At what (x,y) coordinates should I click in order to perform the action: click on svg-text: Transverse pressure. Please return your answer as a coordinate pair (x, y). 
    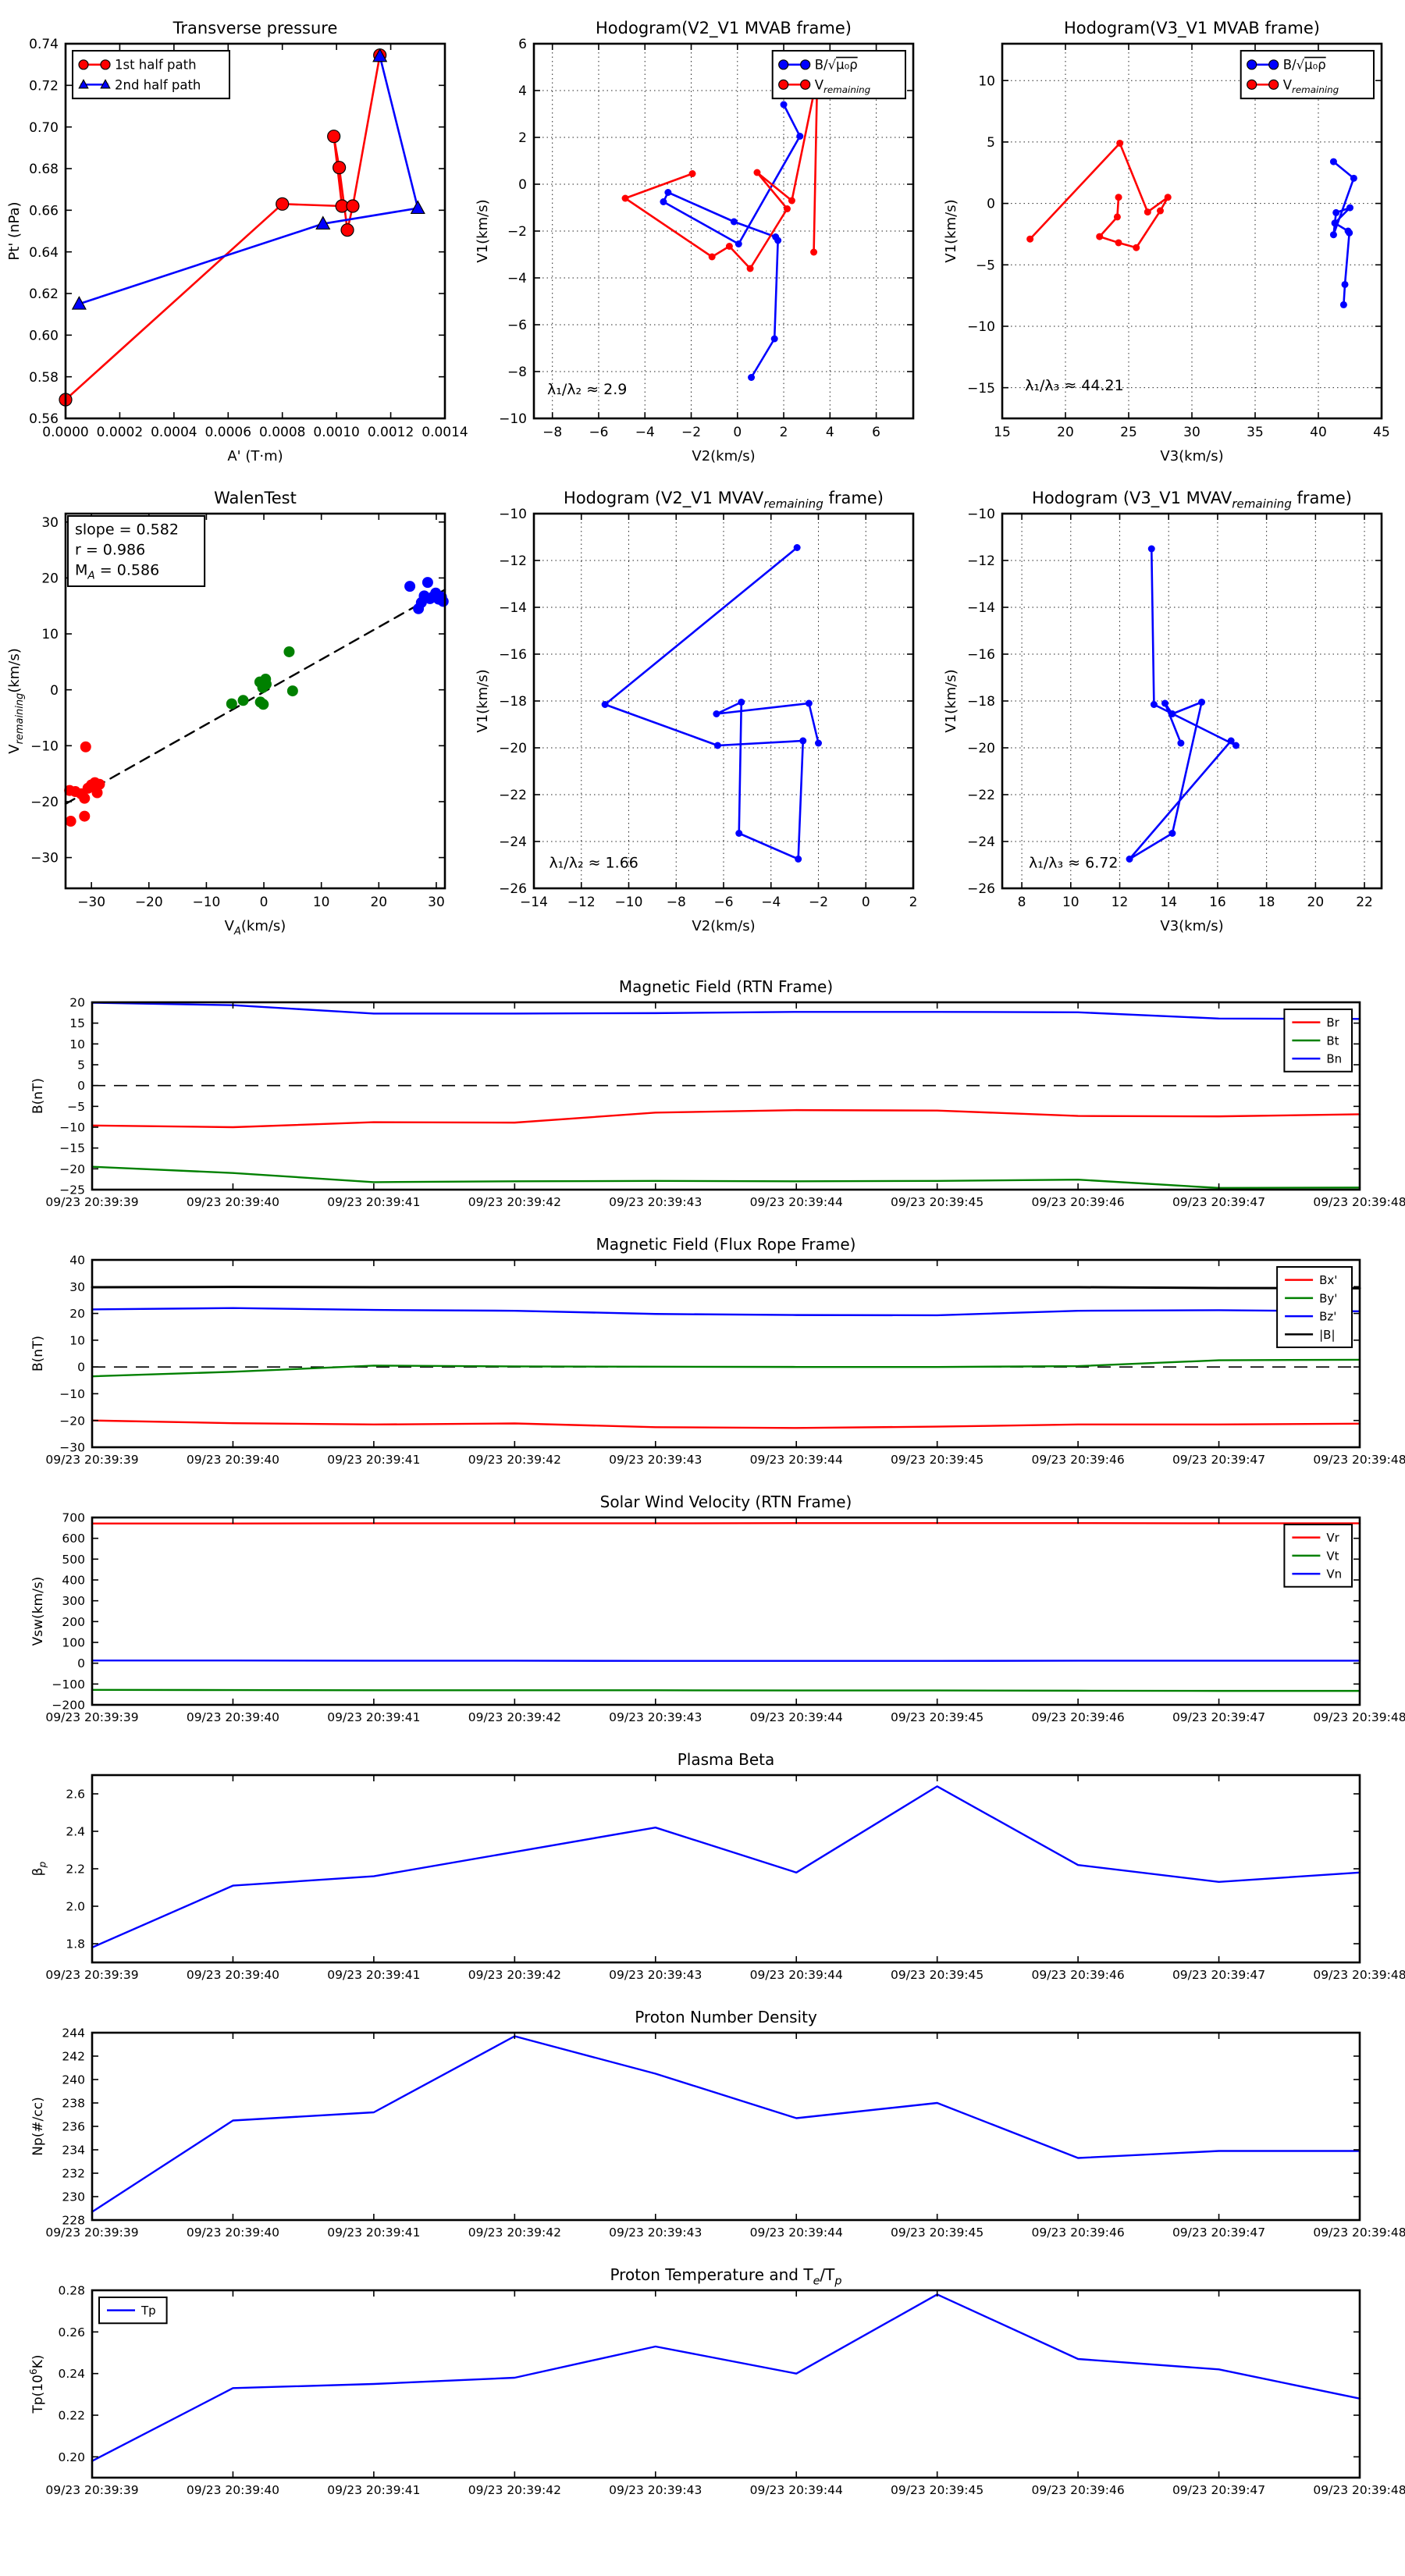
    Looking at the image, I should click on (256, 28).